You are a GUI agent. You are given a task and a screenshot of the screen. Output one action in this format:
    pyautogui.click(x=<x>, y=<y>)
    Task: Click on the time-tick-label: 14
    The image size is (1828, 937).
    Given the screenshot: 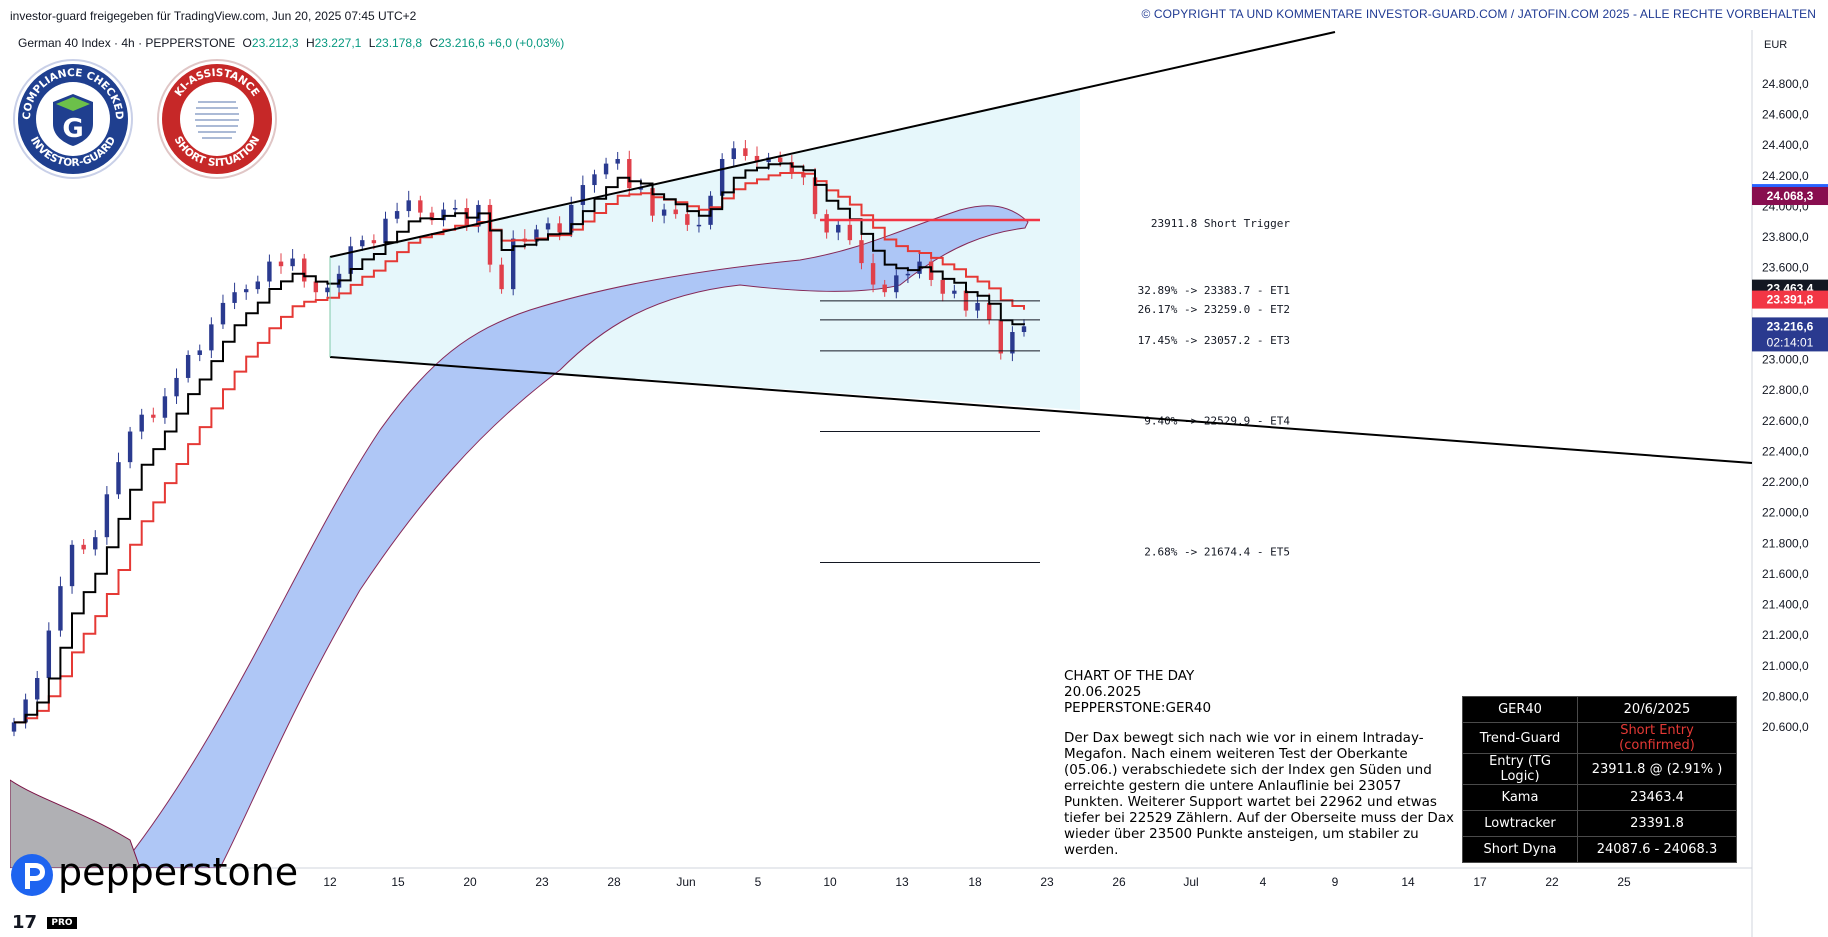 What is the action you would take?
    pyautogui.click(x=1408, y=882)
    